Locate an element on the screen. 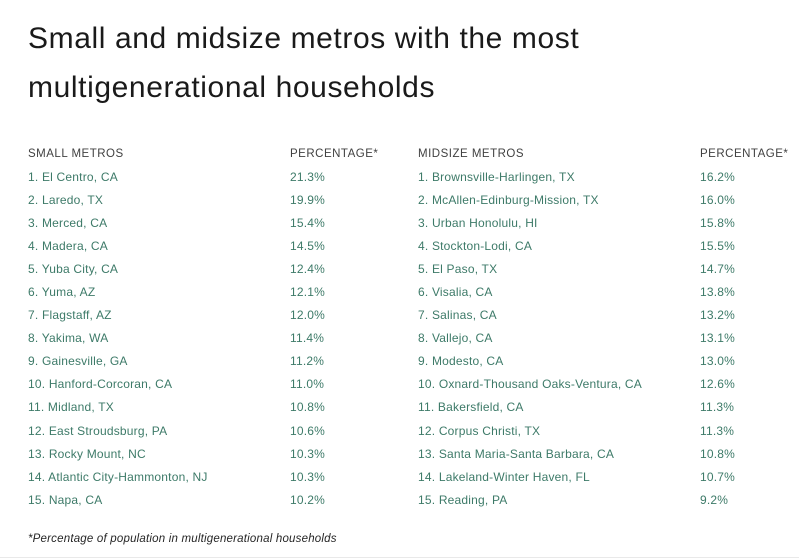  metro-label: 2. Laredo, TX is located at coordinates (66, 199).